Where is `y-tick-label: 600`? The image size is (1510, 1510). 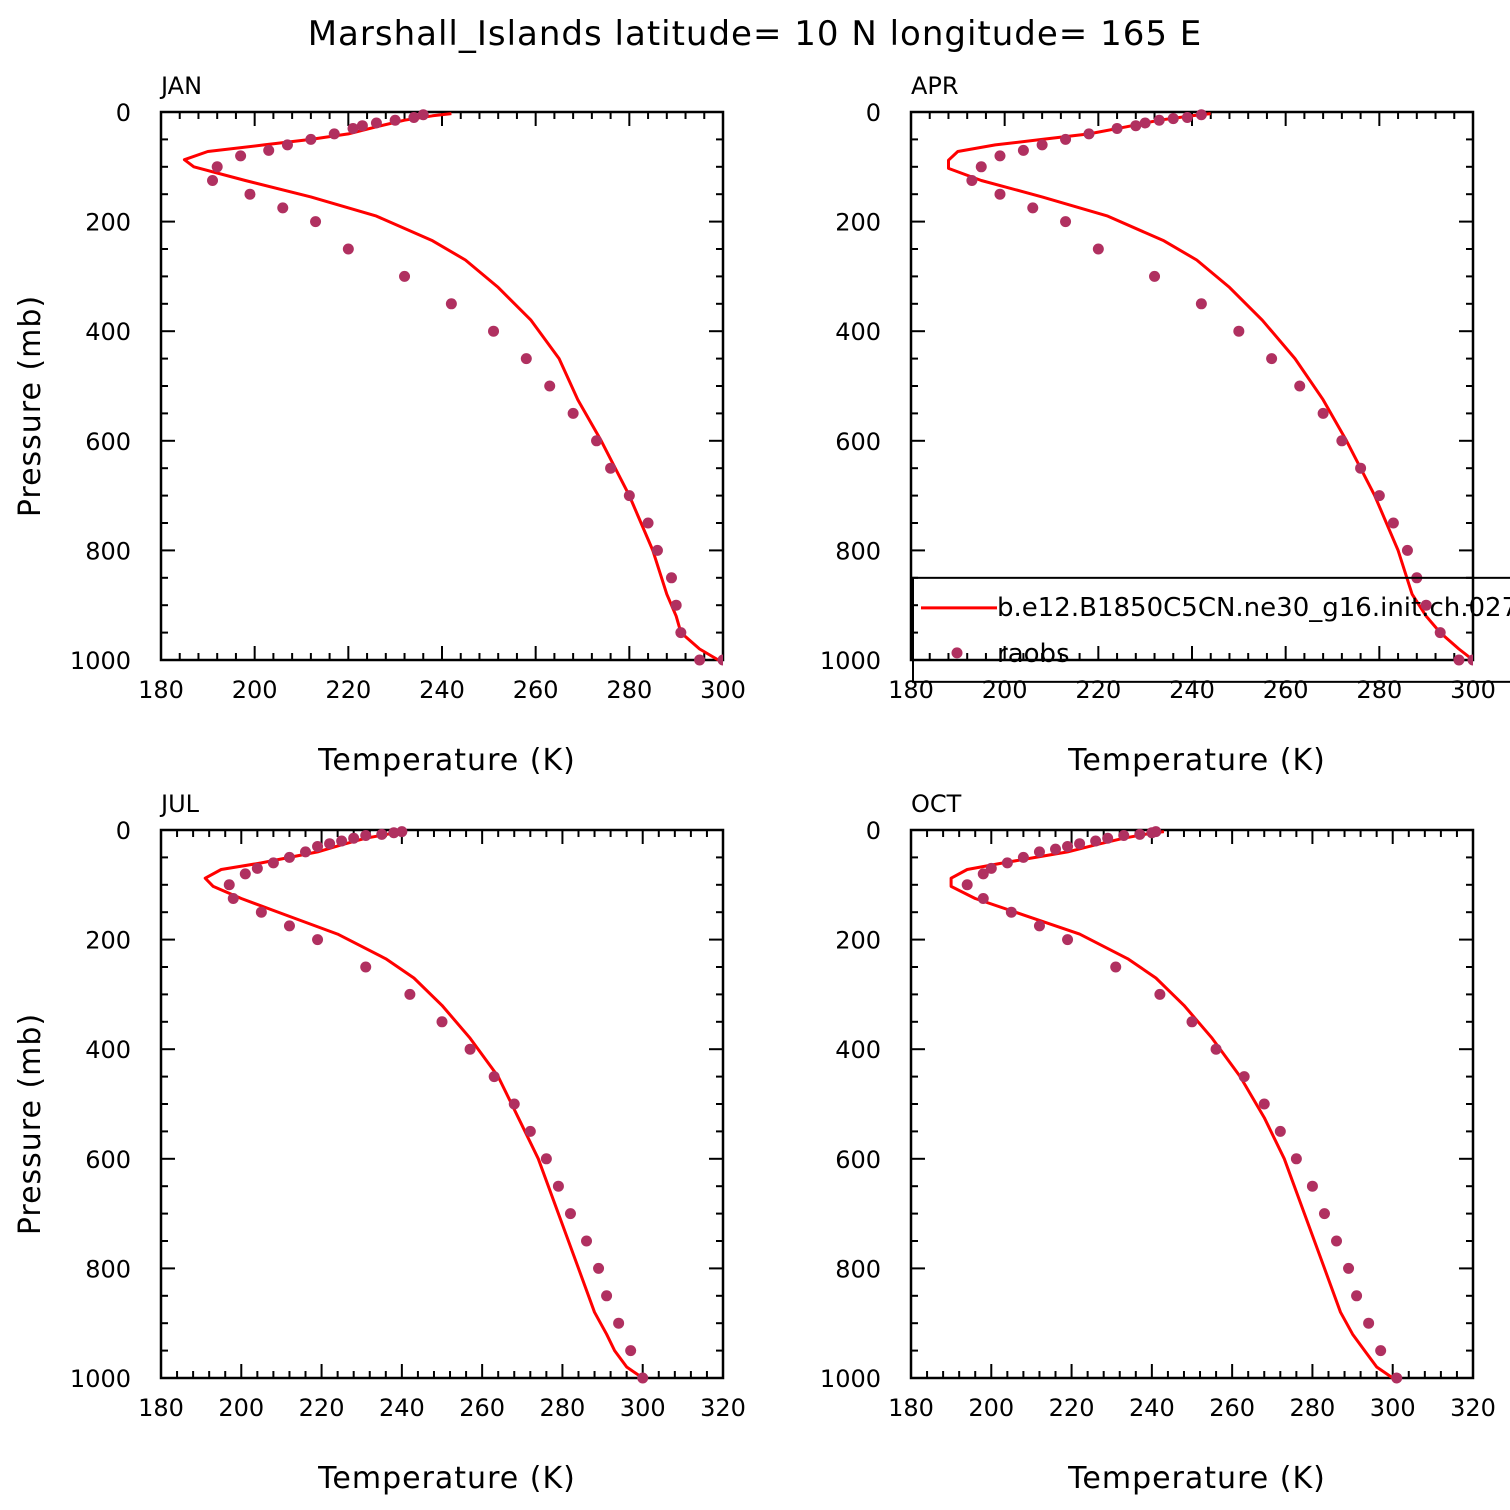 y-tick-label: 600 is located at coordinates (108, 442).